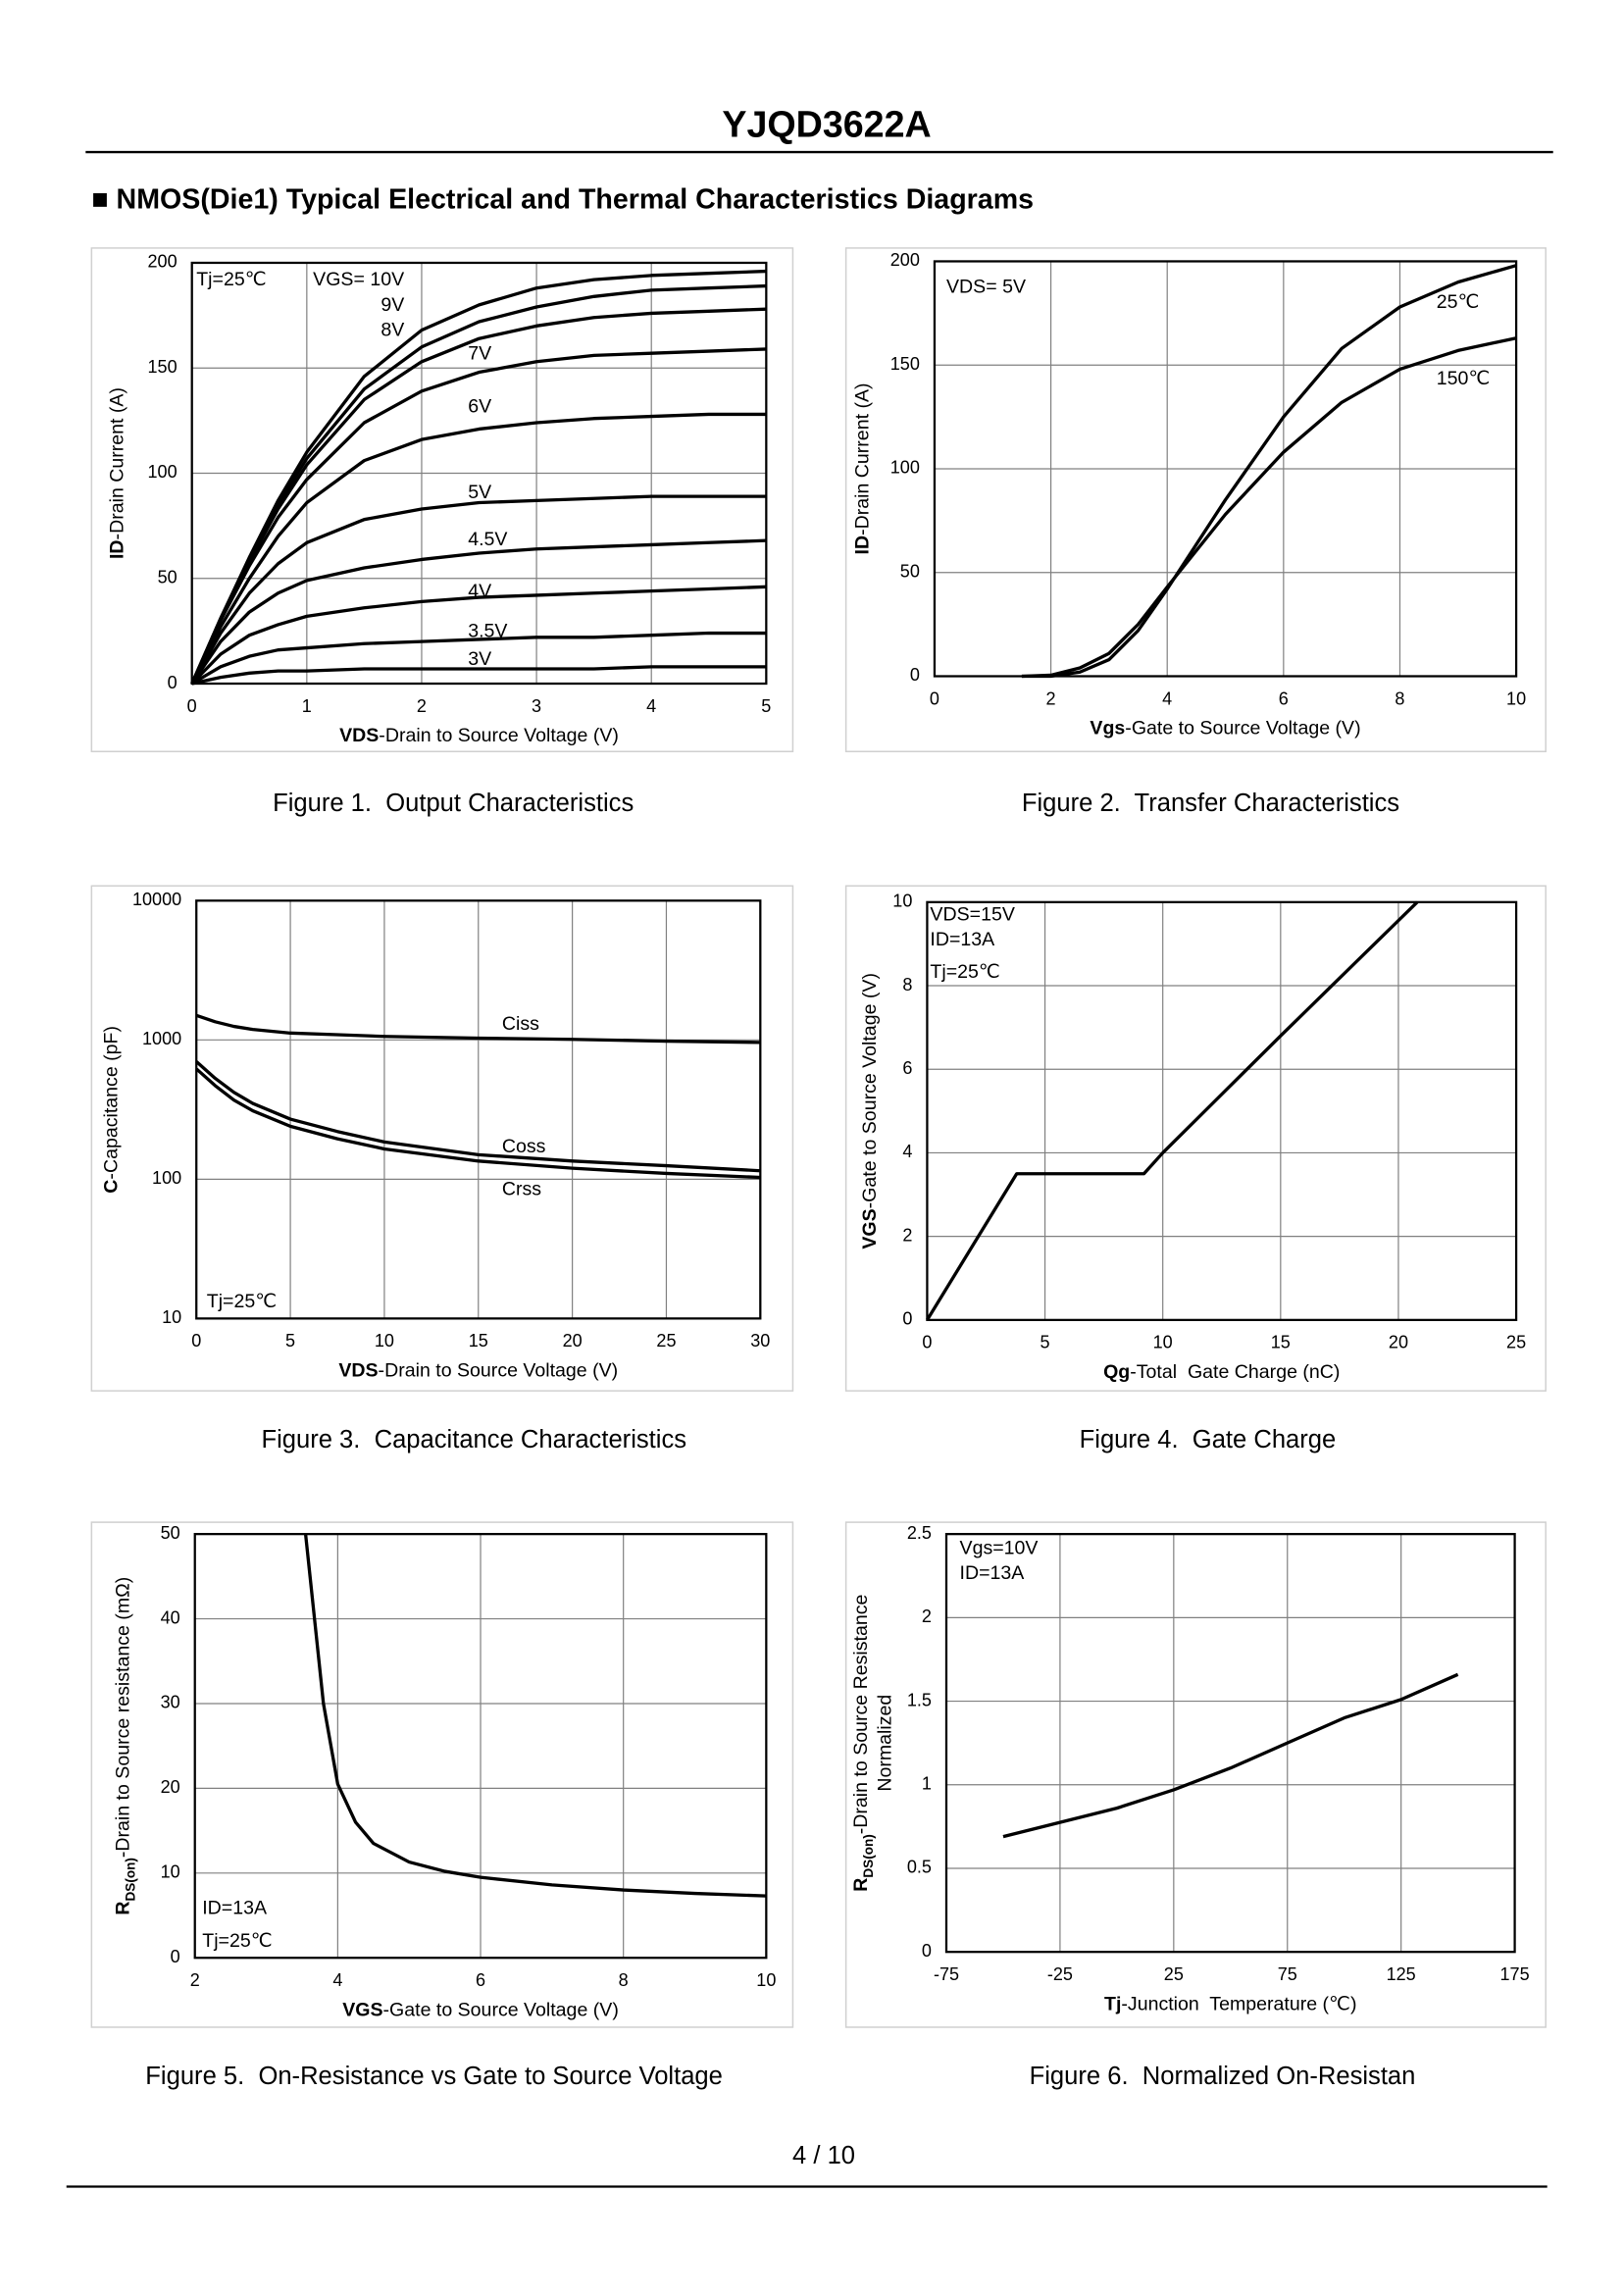 Image resolution: width=1624 pixels, height=2294 pixels. I want to click on curve-label: 6V, so click(479, 407).